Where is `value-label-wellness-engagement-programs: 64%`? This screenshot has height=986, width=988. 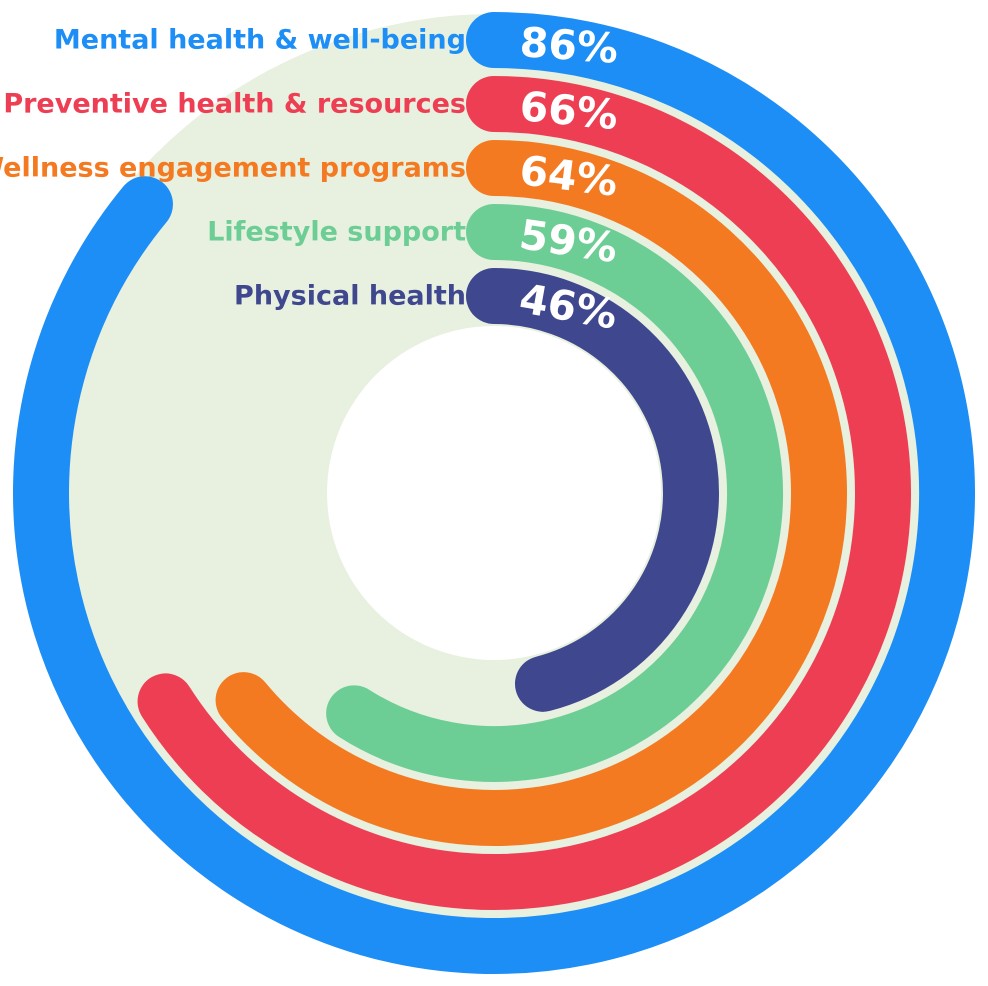
value-label-wellness-engagement-programs: 64% is located at coordinates (568, 176).